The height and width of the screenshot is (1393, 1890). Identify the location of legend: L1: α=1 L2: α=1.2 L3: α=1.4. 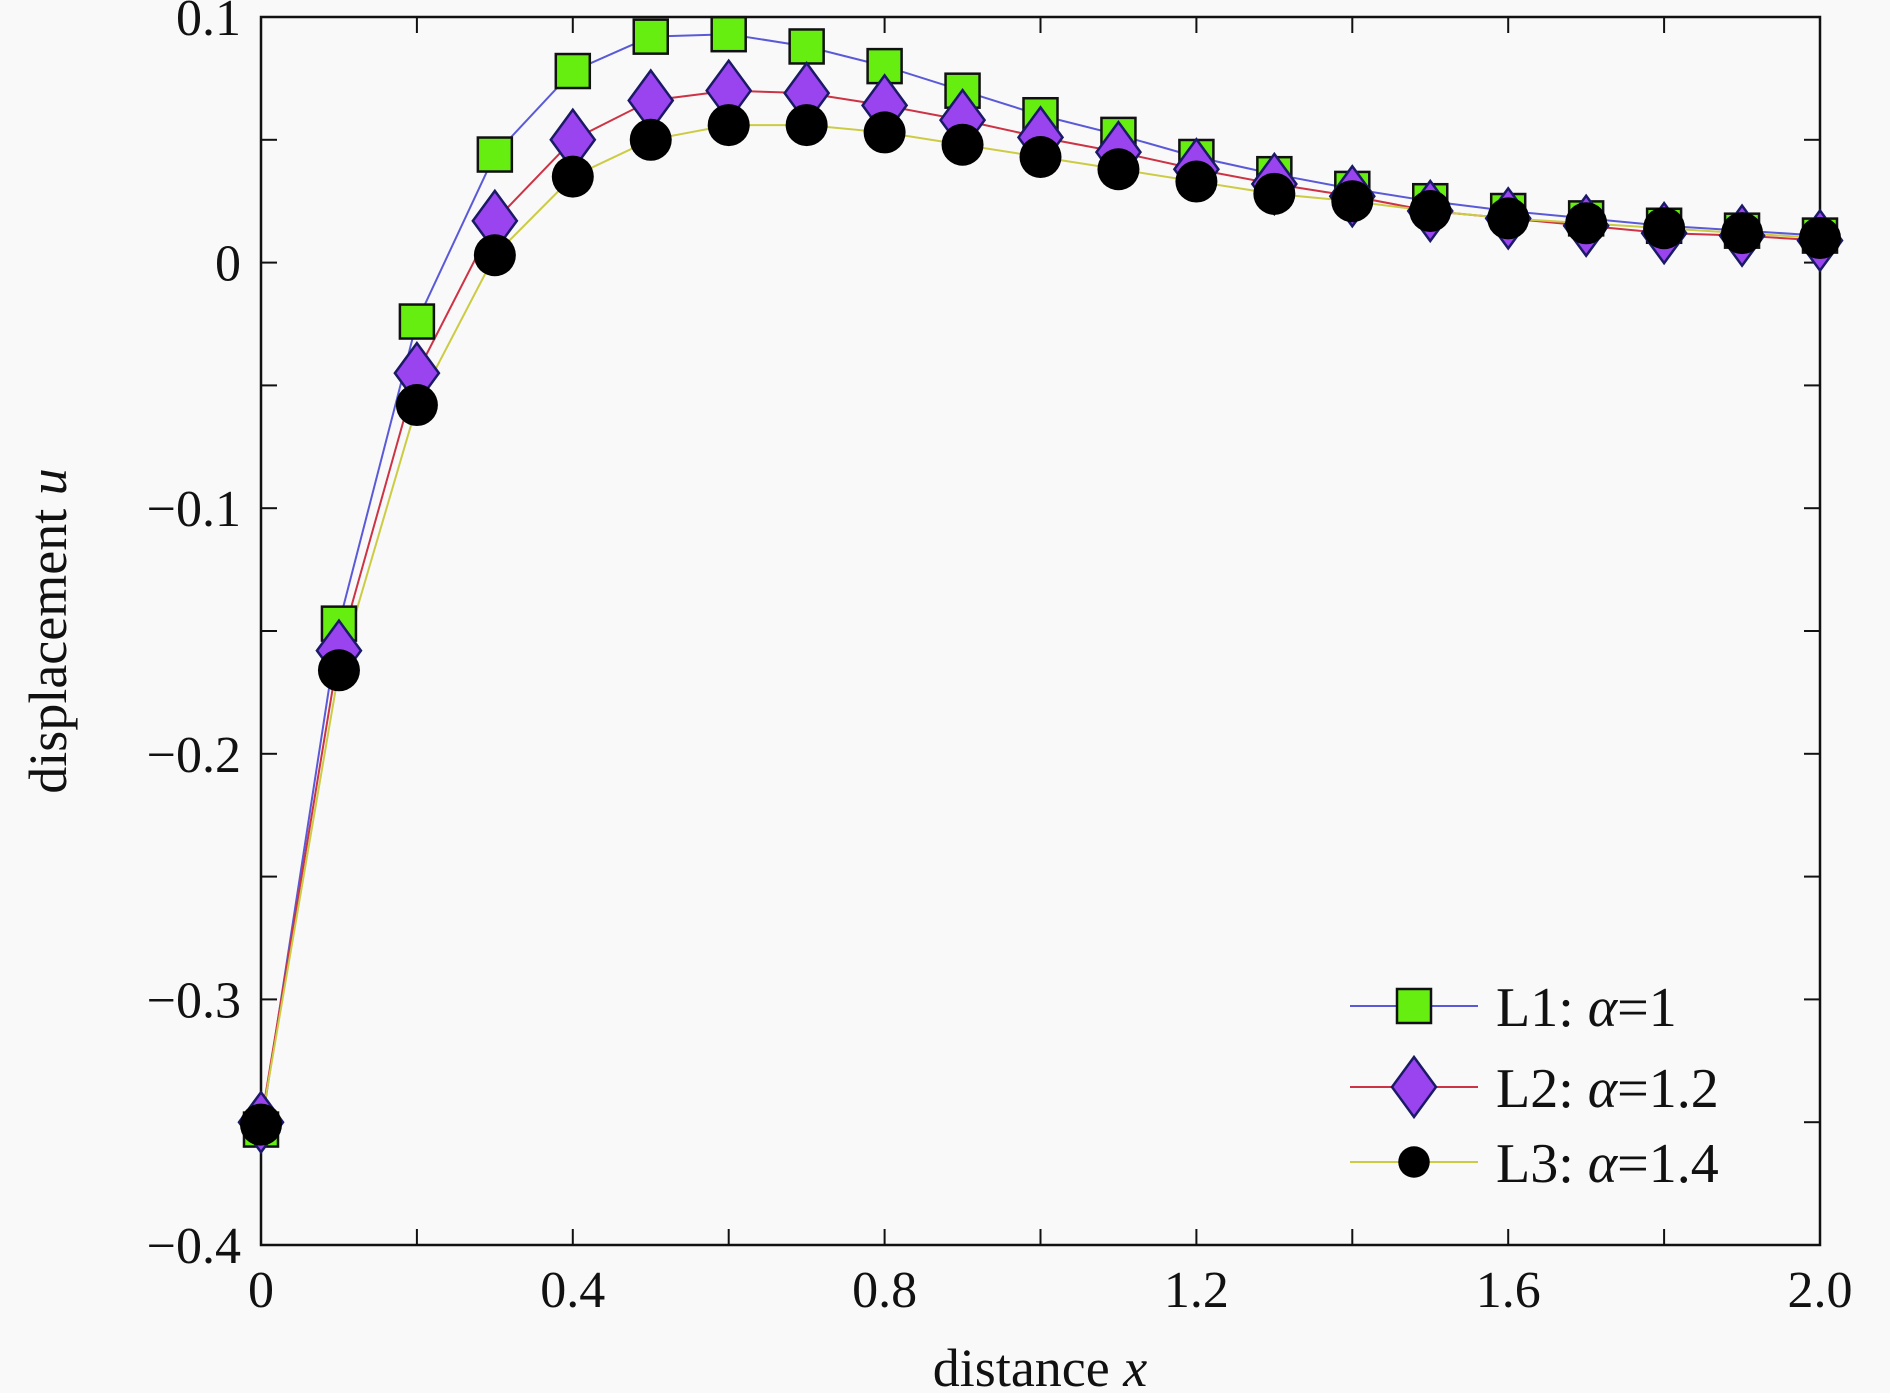
(1534, 1086).